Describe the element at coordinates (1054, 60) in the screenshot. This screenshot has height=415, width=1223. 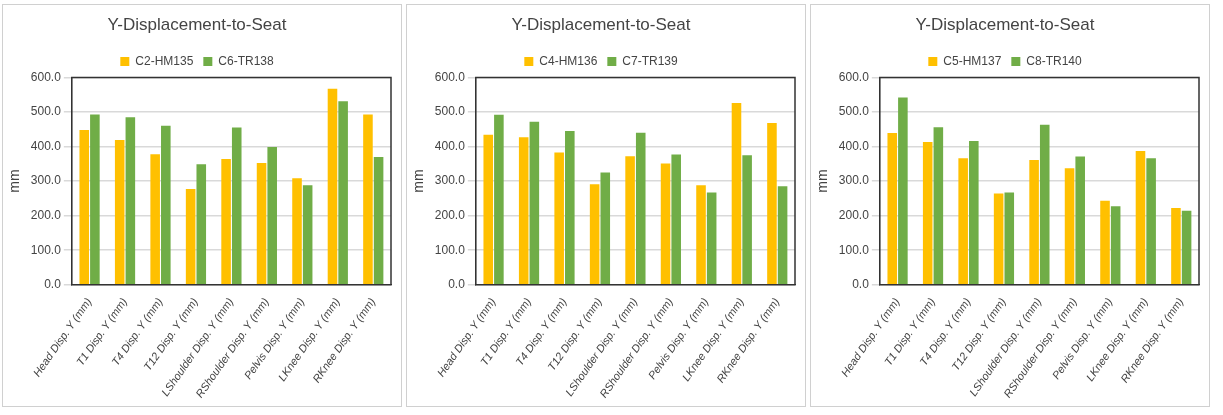
I see `legend-label: C8-TR140` at that location.